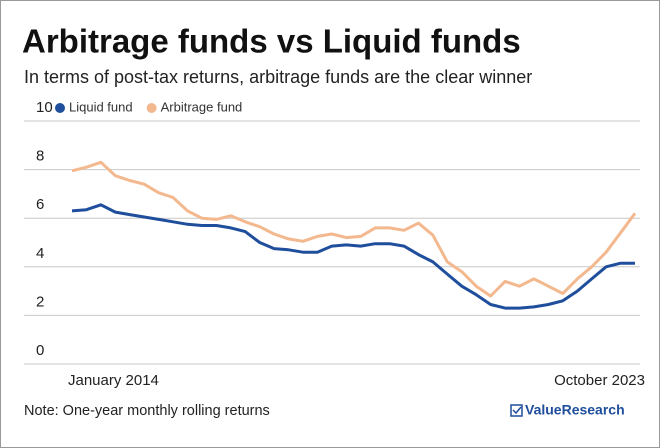 This screenshot has width=660, height=448. What do you see at coordinates (40, 301) in the screenshot?
I see `y-tick-label: 2` at bounding box center [40, 301].